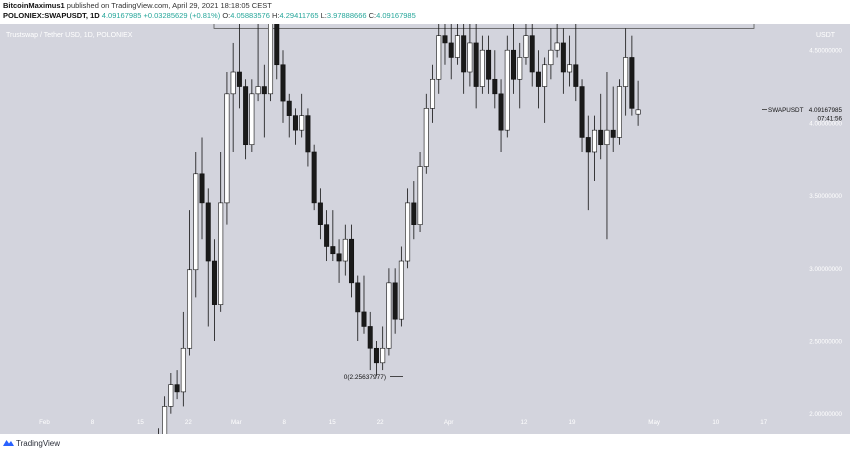 This screenshot has height=453, width=850. Describe the element at coordinates (425, 443) in the screenshot. I see `footer: TradingView` at that location.